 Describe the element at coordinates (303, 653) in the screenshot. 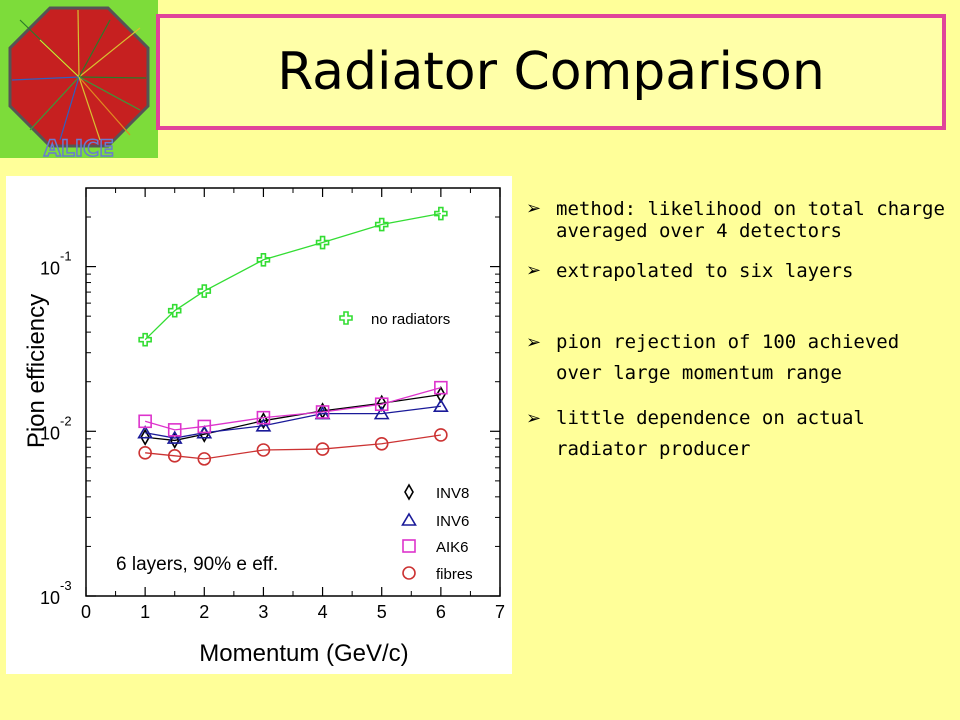

I see `x-axis-label: Momentum (GeV/c)` at that location.